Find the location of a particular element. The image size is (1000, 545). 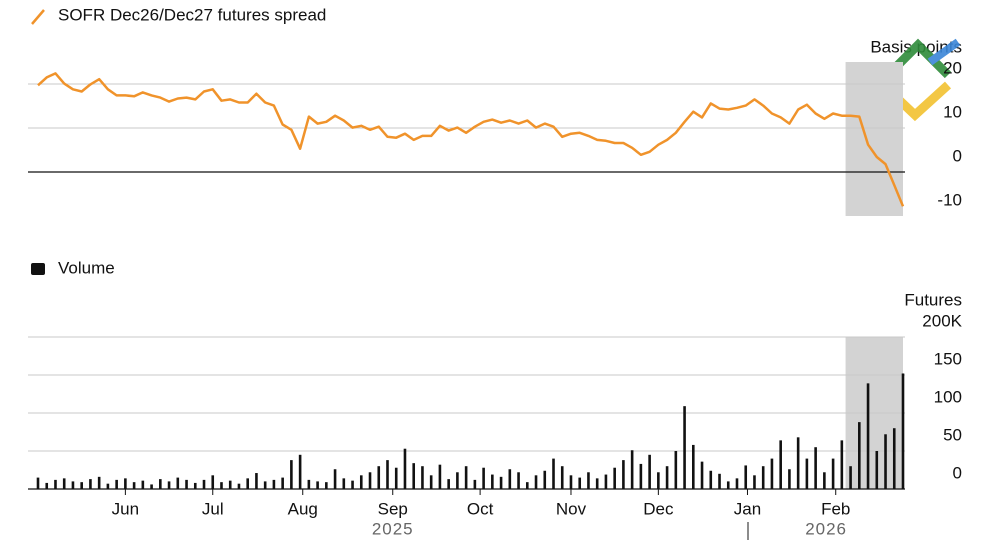

y-tick-label: 150 is located at coordinates (948, 358).